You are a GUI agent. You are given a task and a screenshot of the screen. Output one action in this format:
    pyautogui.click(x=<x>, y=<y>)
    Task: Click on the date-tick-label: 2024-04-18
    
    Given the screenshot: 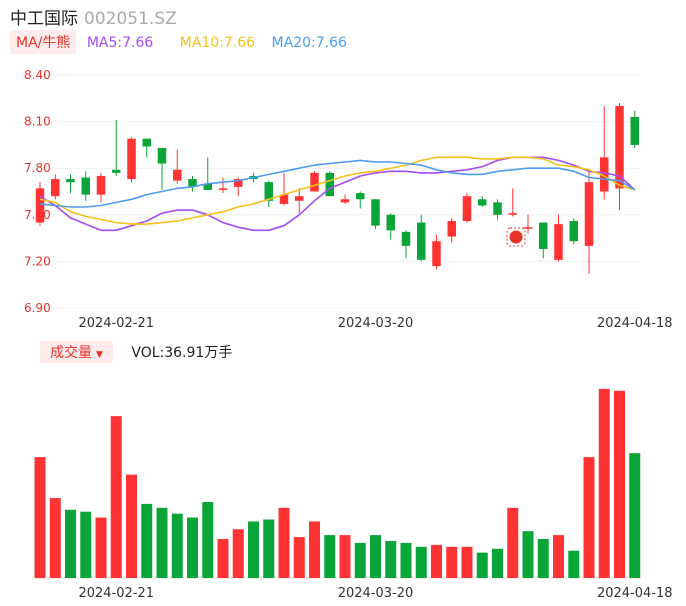 What is the action you would take?
    pyautogui.click(x=635, y=593)
    